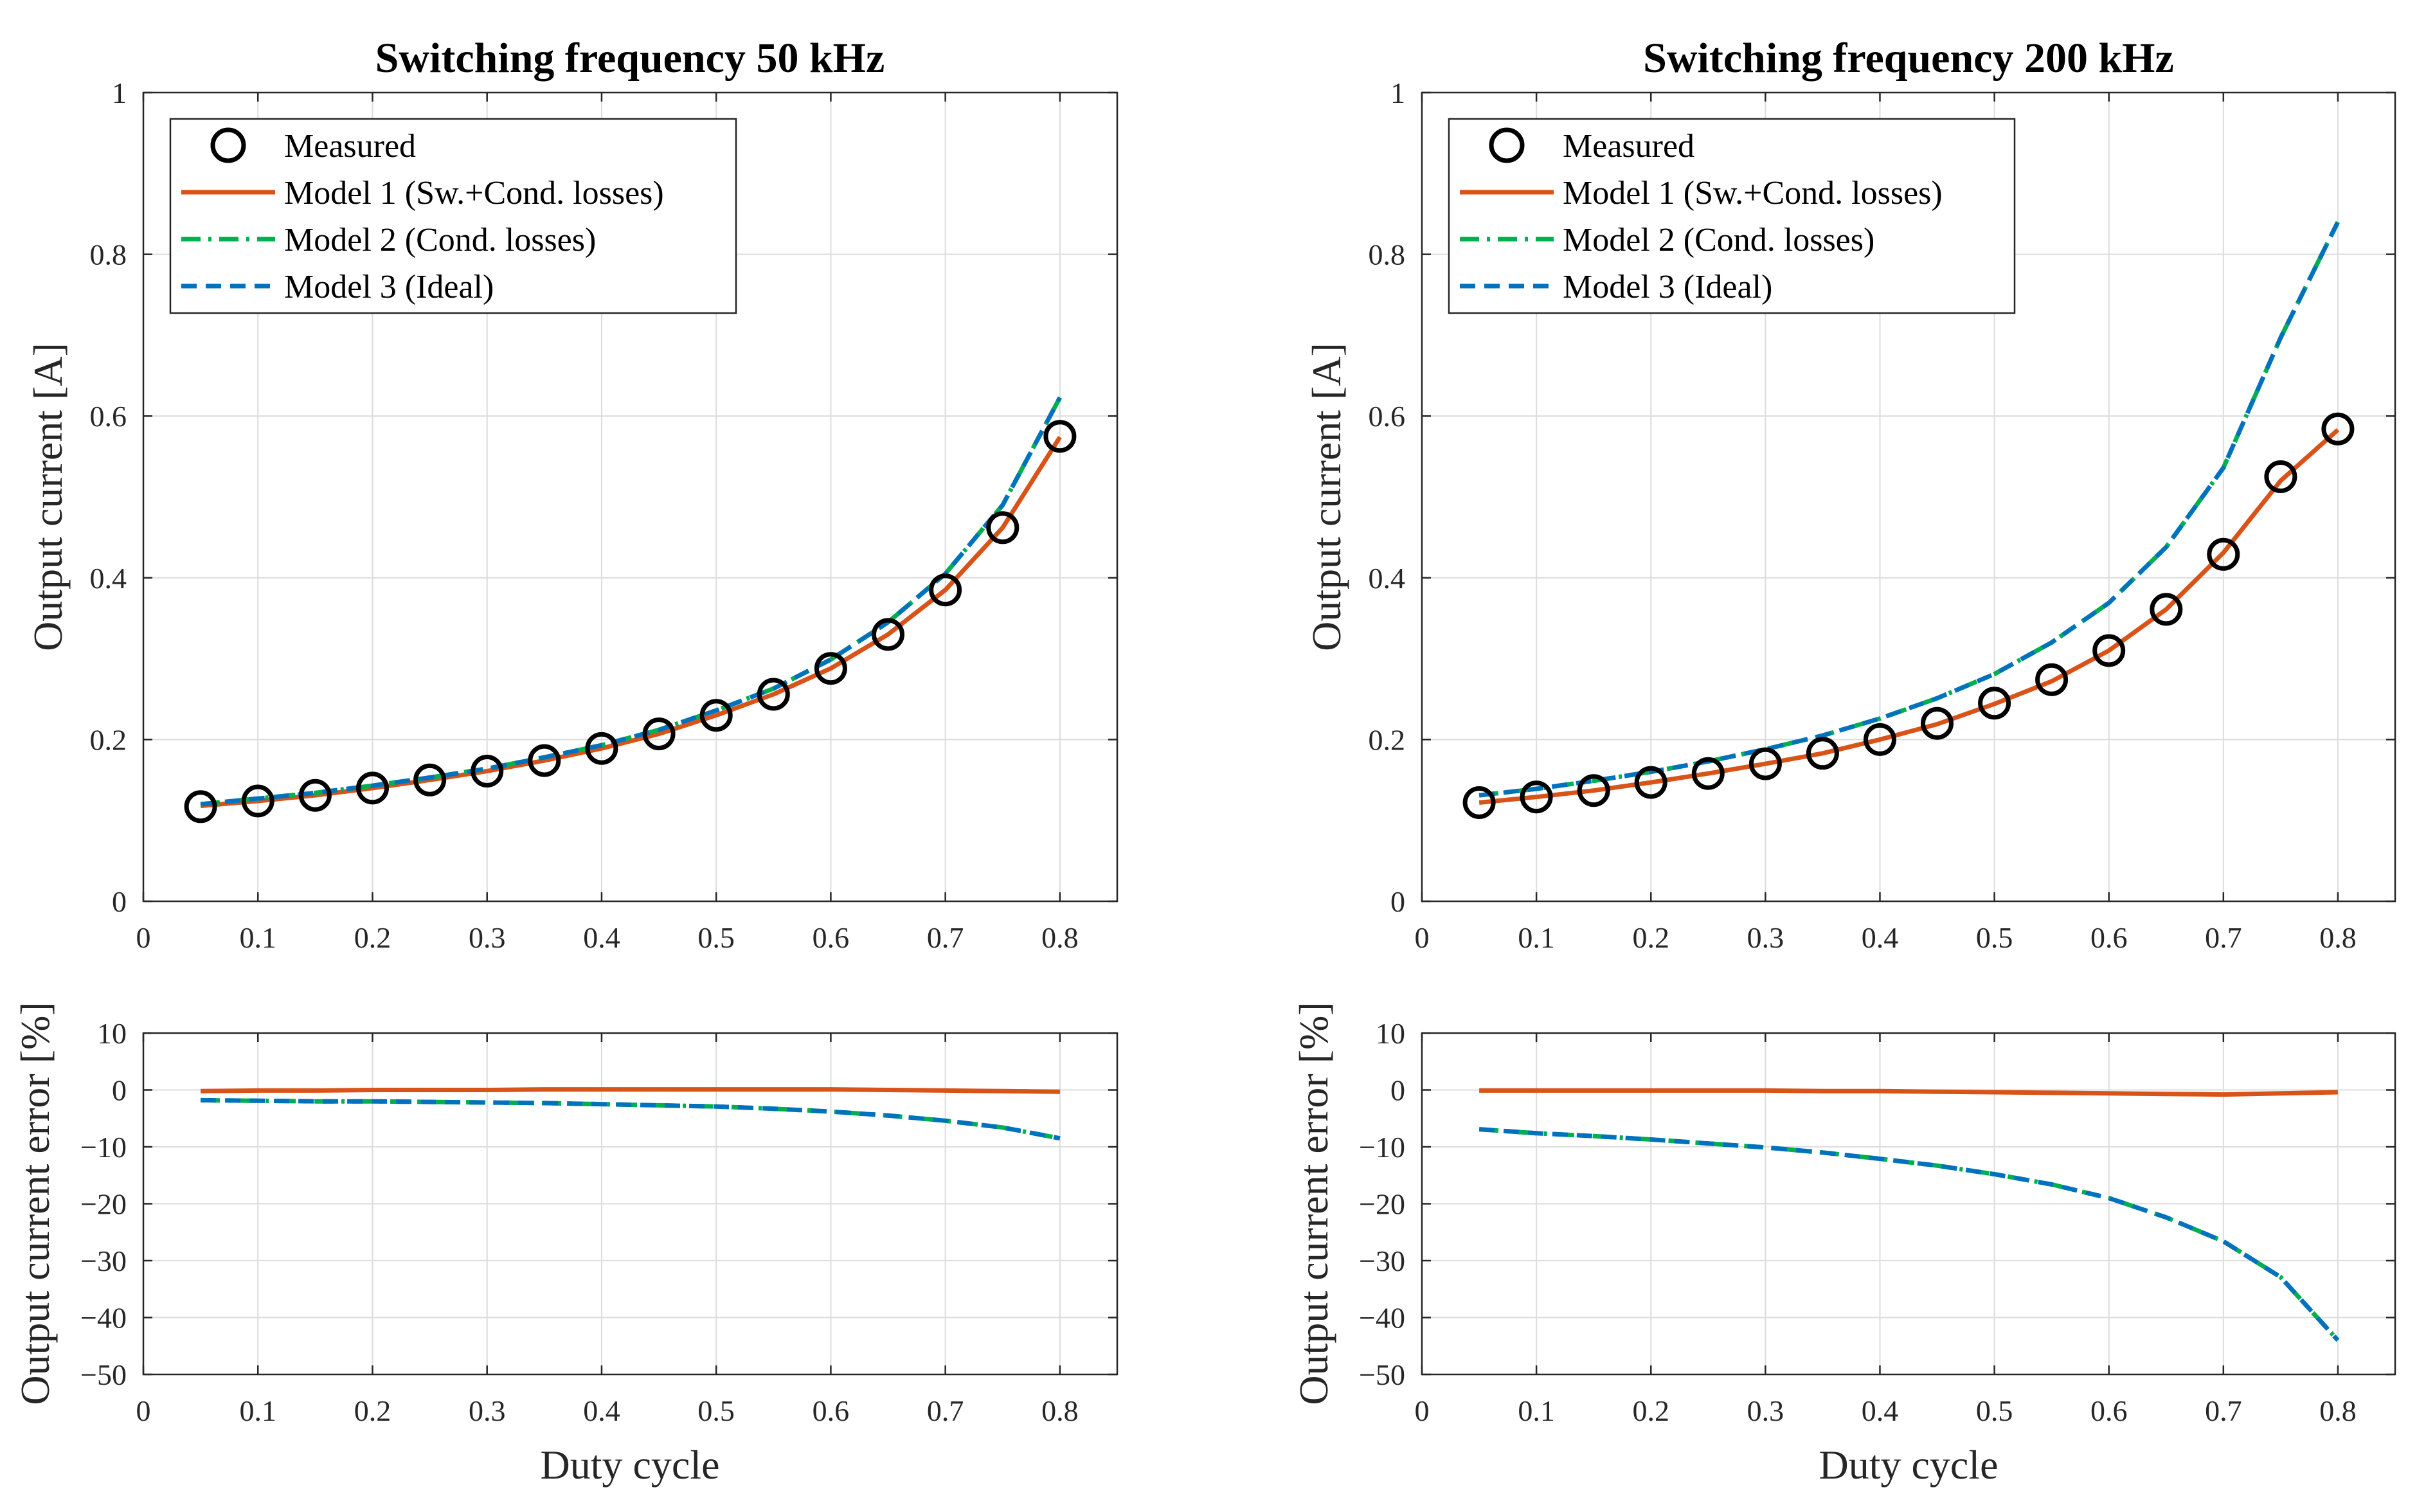 The height and width of the screenshot is (1512, 2417). I want to click on series-top-left, so click(630, 610).